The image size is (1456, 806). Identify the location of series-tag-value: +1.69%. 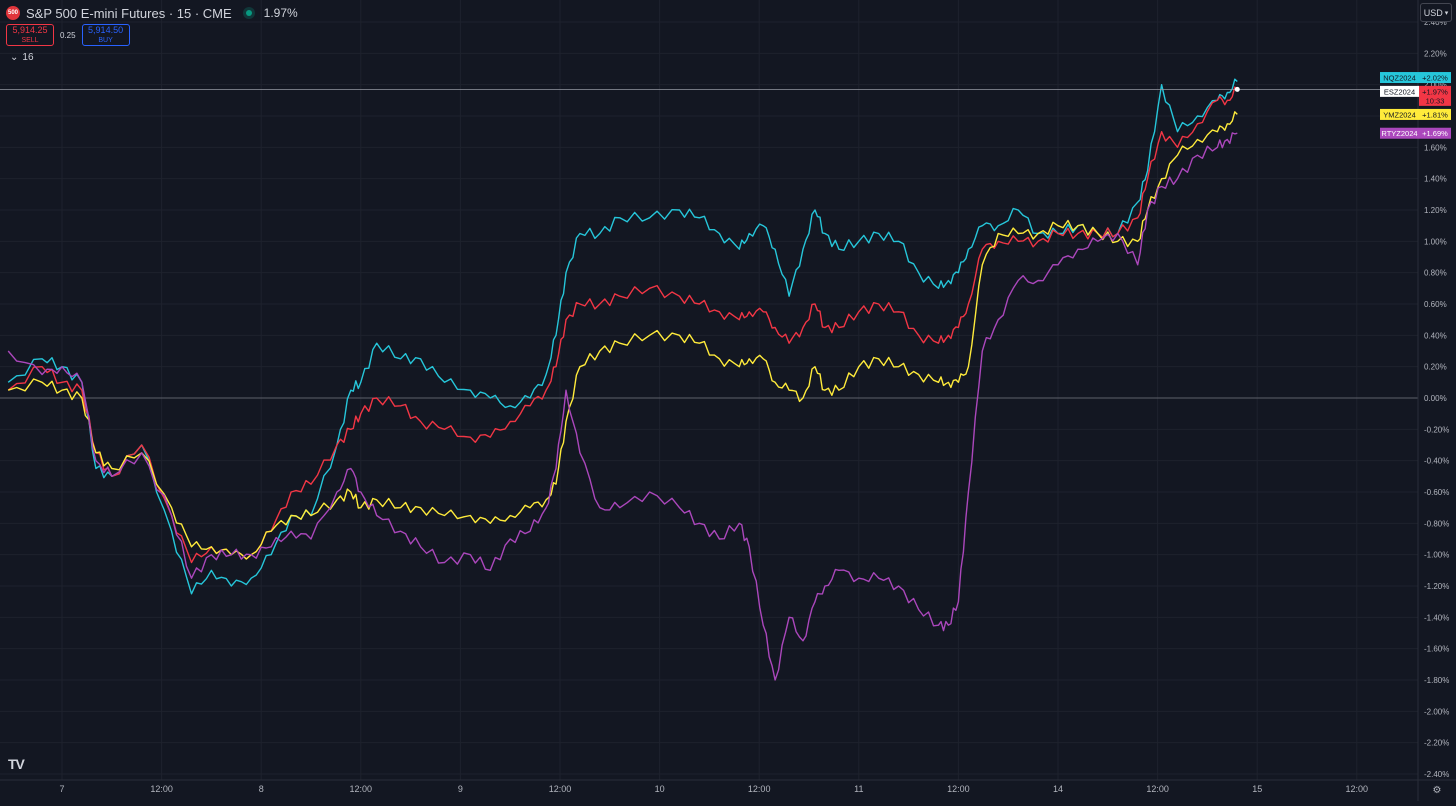
(1435, 133).